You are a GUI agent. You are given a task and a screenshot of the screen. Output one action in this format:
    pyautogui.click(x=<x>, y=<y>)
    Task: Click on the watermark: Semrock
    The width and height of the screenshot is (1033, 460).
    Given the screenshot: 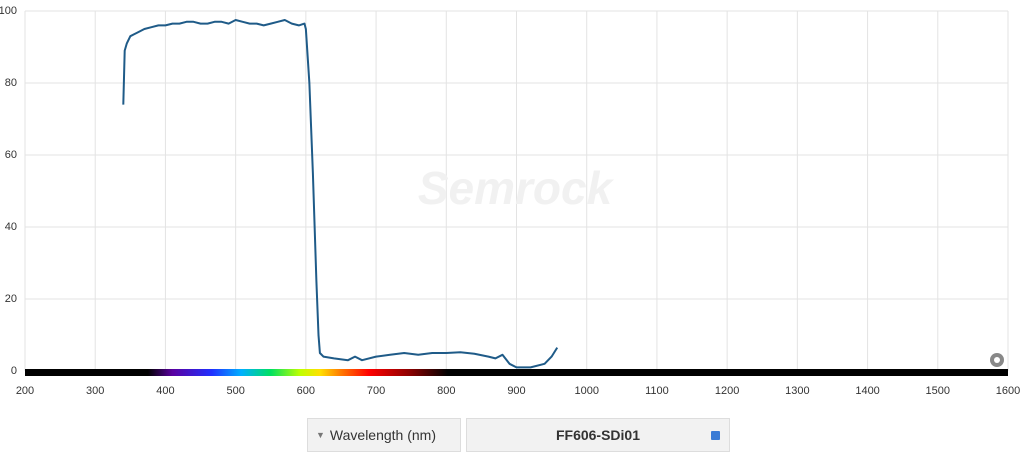 What is the action you would take?
    pyautogui.click(x=516, y=188)
    